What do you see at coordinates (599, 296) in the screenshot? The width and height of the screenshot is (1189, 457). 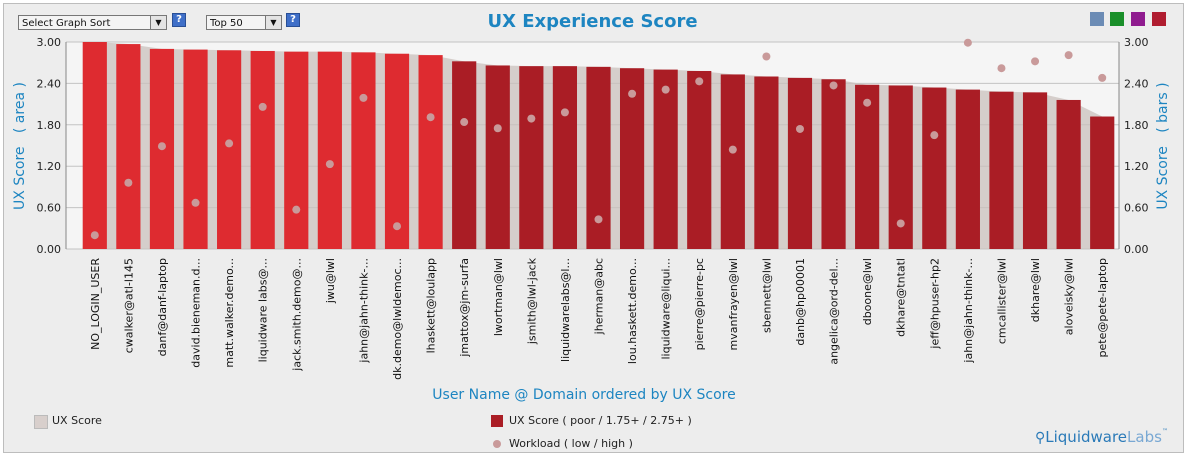 I see `x-tick-label: jherman@abc` at bounding box center [599, 296].